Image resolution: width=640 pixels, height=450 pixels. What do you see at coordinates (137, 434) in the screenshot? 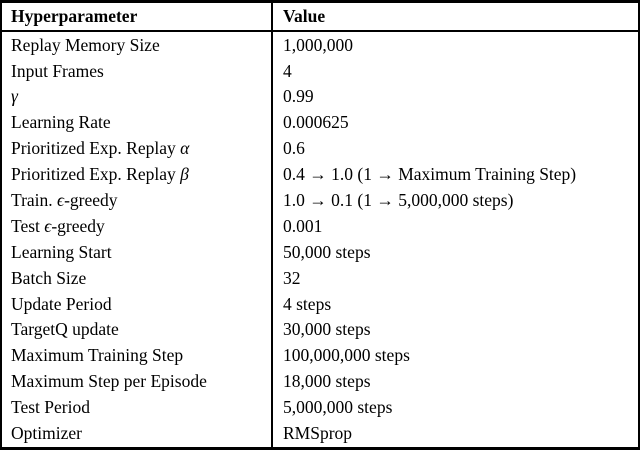
I see `hyperparameter-cell: Optimizer` at bounding box center [137, 434].